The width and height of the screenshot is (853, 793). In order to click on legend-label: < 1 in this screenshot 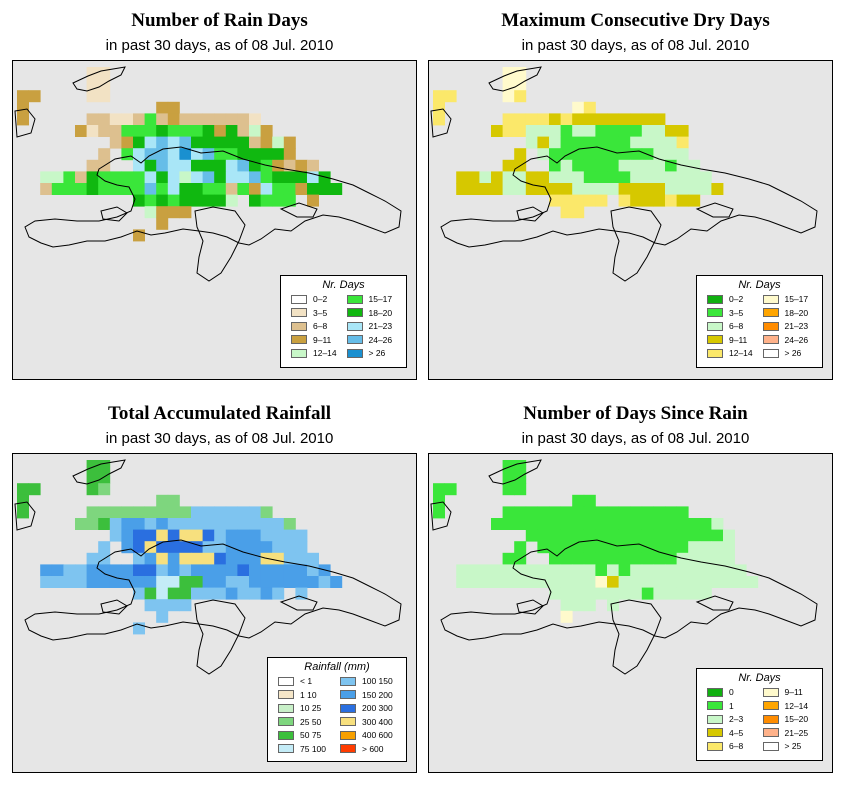, I will do `click(306, 681)`.